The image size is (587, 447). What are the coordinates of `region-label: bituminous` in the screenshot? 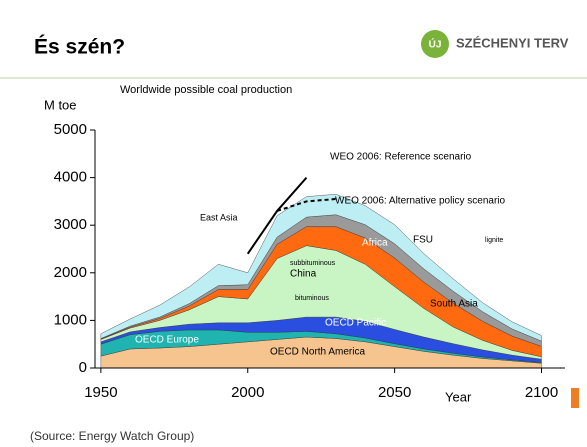 It's located at (312, 298).